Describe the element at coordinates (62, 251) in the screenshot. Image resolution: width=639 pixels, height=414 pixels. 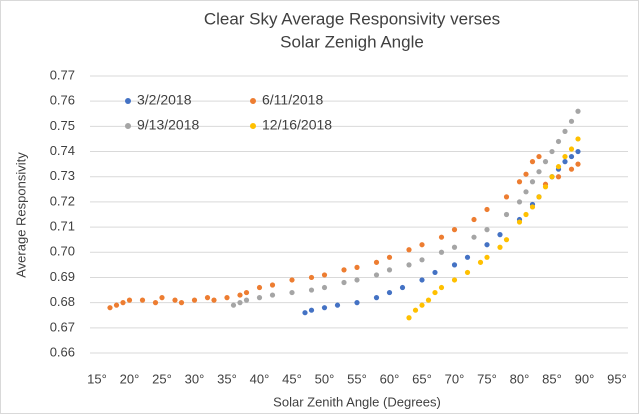
I see `y-tick-label: 0.70` at that location.